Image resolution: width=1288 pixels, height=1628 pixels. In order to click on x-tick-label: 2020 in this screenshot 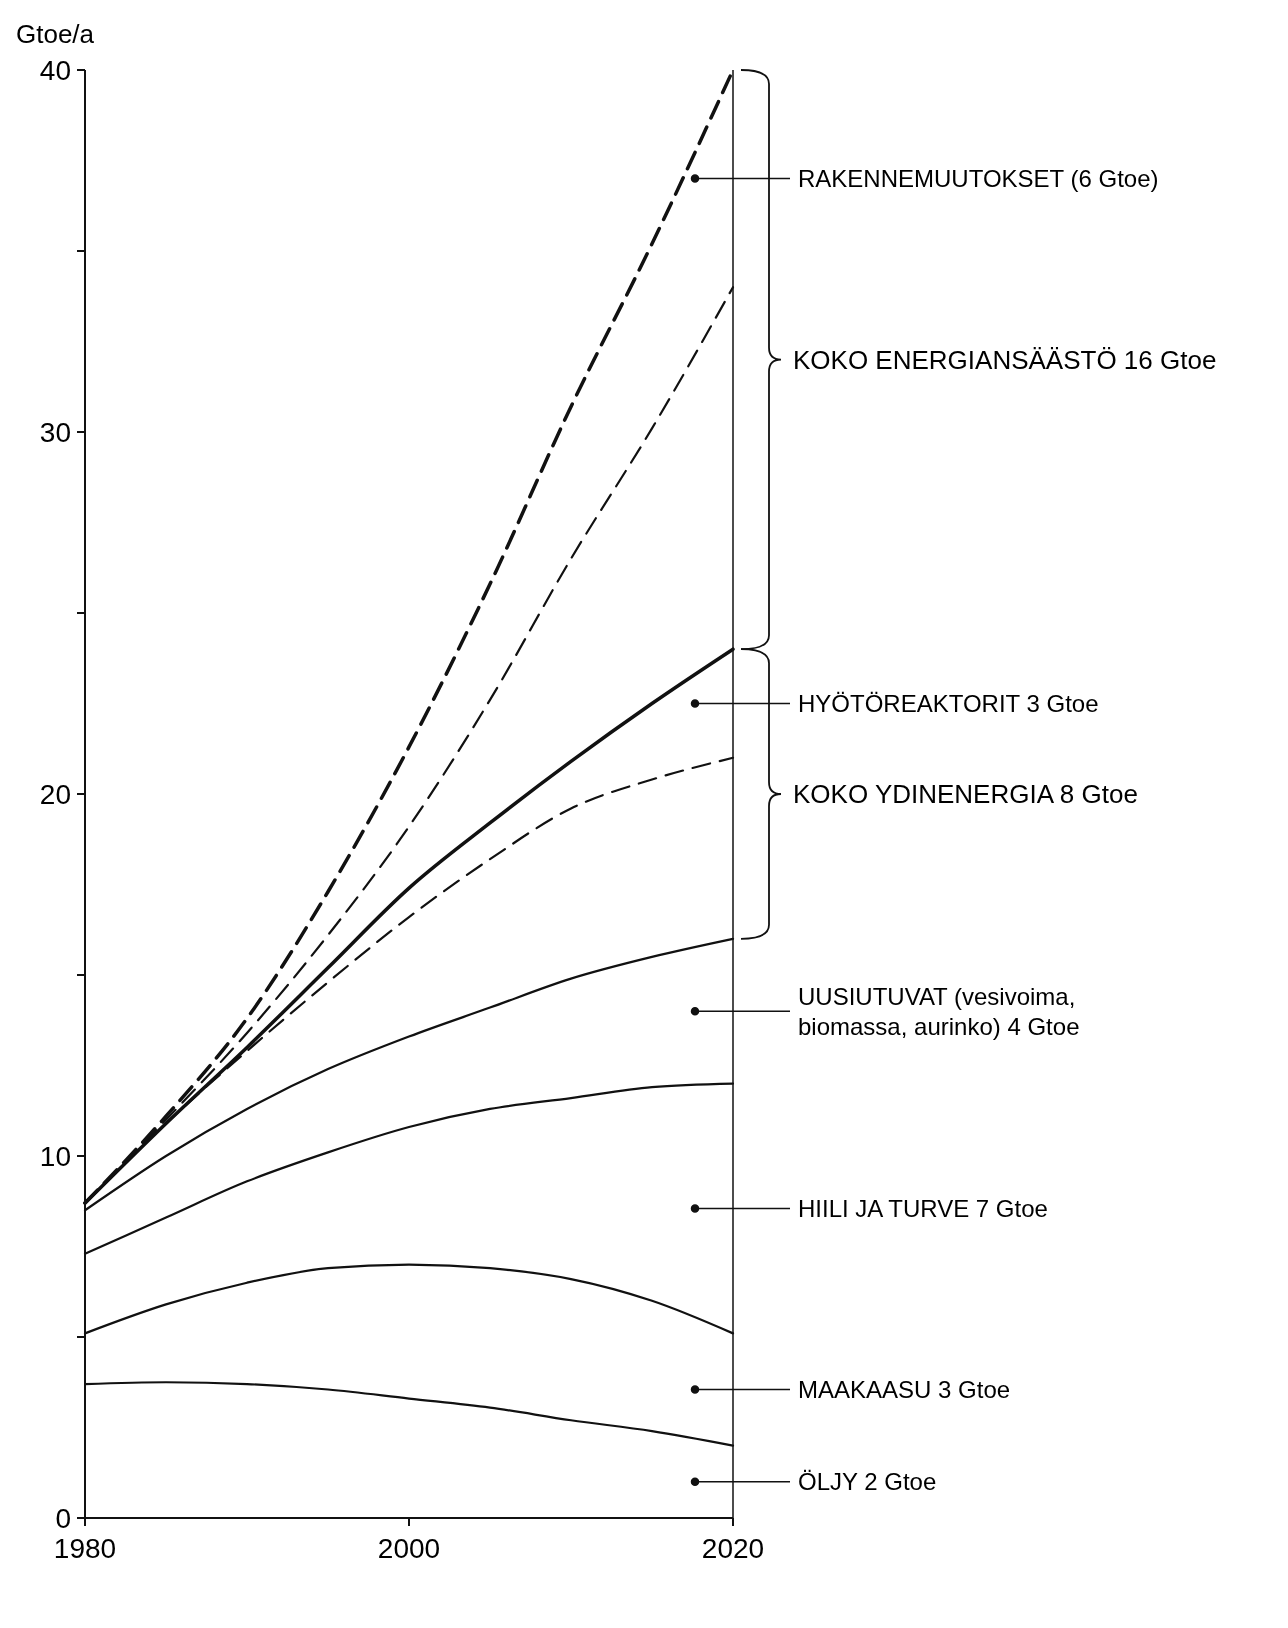, I will do `click(733, 1548)`.